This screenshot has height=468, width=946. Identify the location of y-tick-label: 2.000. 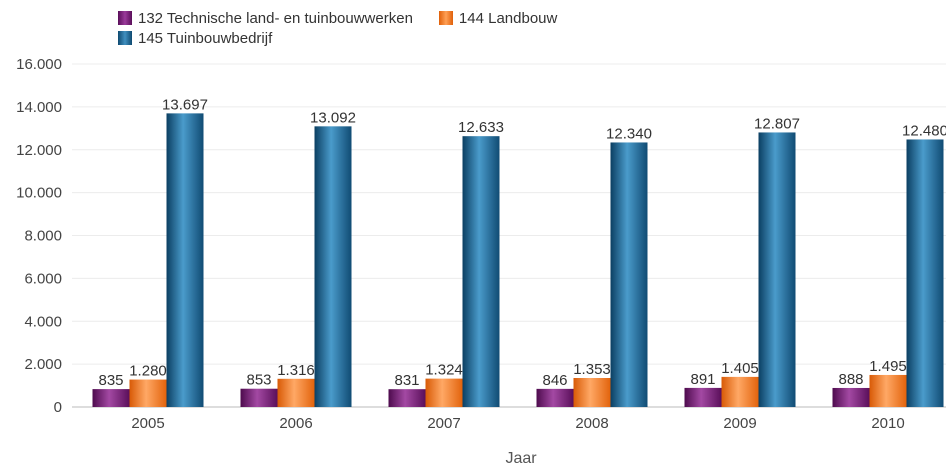
(43, 364).